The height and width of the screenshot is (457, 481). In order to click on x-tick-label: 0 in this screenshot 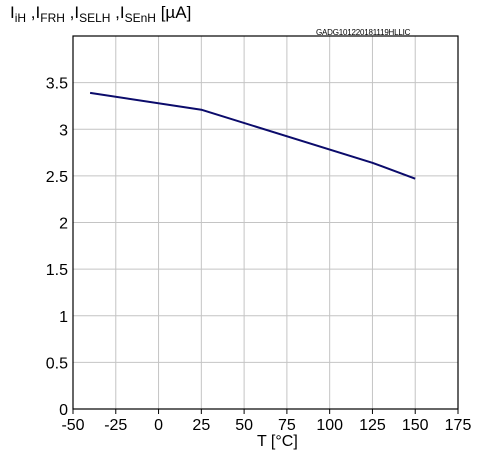, I will do `click(158, 425)`.